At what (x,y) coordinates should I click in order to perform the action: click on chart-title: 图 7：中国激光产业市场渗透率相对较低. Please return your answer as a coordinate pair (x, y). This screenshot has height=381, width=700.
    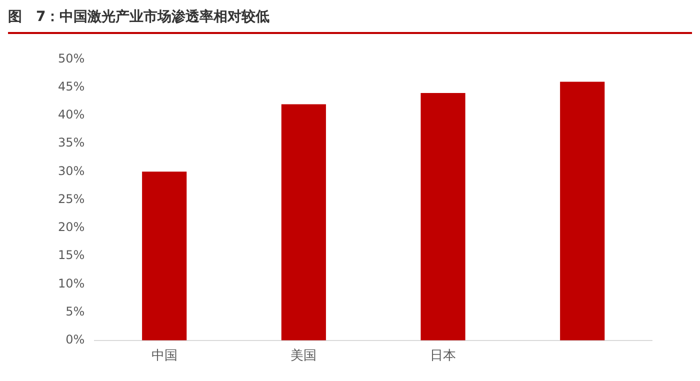
    Looking at the image, I should click on (139, 17).